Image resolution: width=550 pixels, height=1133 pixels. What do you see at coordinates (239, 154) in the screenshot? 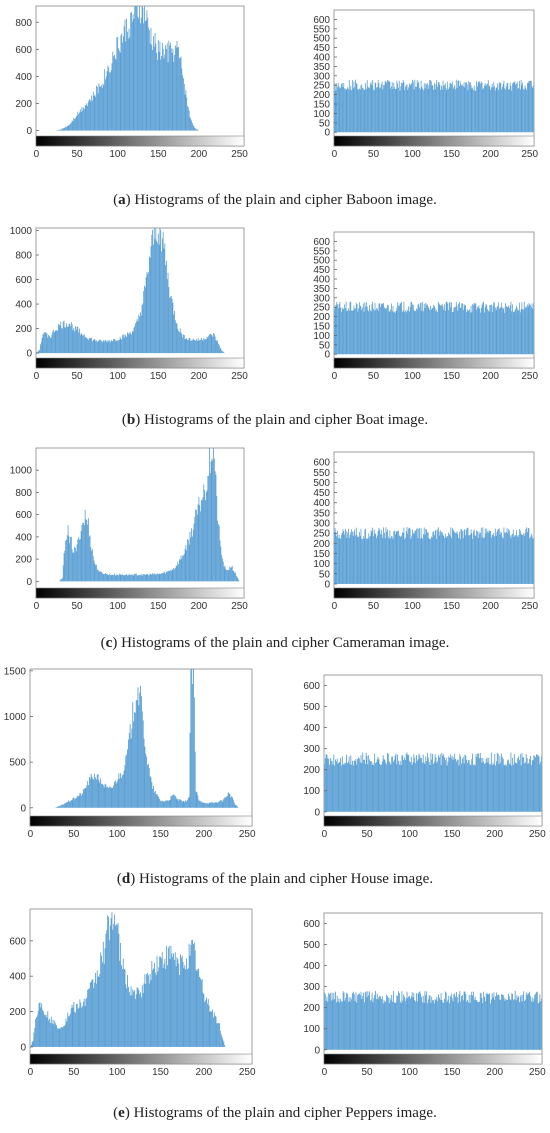
I see `x-tick-label: 250` at bounding box center [239, 154].